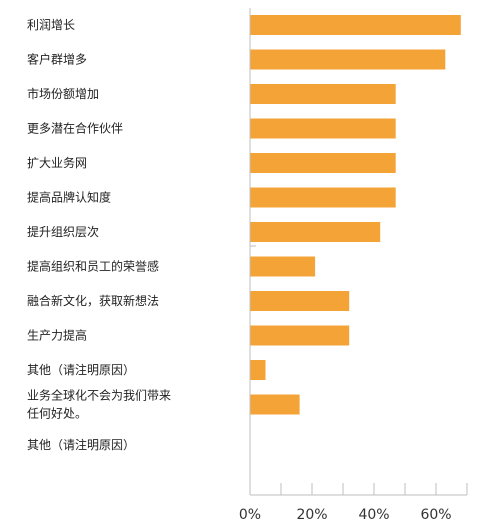 Image resolution: width=478 pixels, height=529 pixels. Describe the element at coordinates (63, 231) in the screenshot. I see `category-label: 提升组织层次` at that location.